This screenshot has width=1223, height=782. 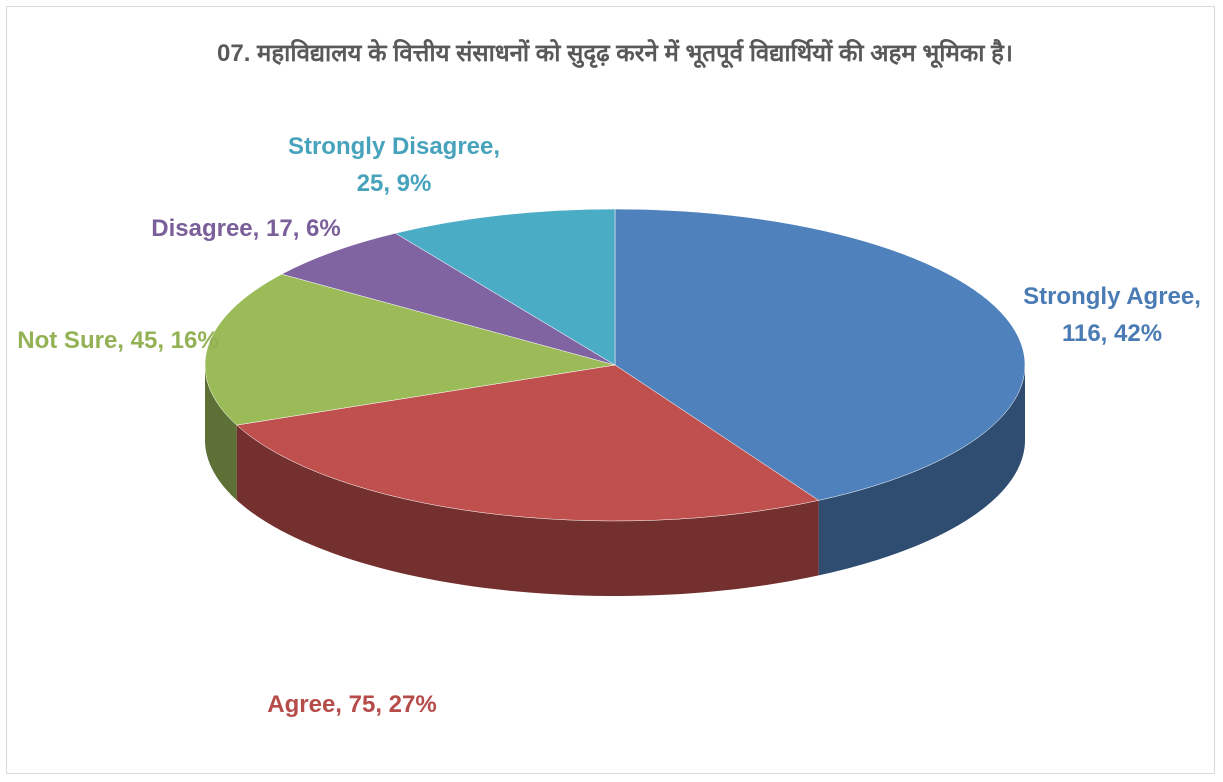 I want to click on data-label-line: 116, 42%, so click(x=1112, y=333).